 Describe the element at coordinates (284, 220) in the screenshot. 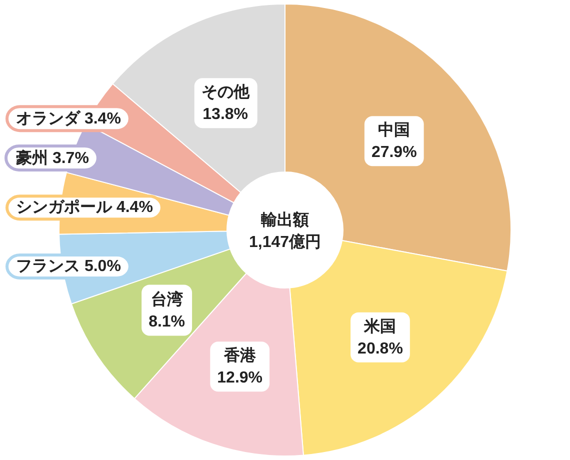

I see `text: 輸出額` at that location.